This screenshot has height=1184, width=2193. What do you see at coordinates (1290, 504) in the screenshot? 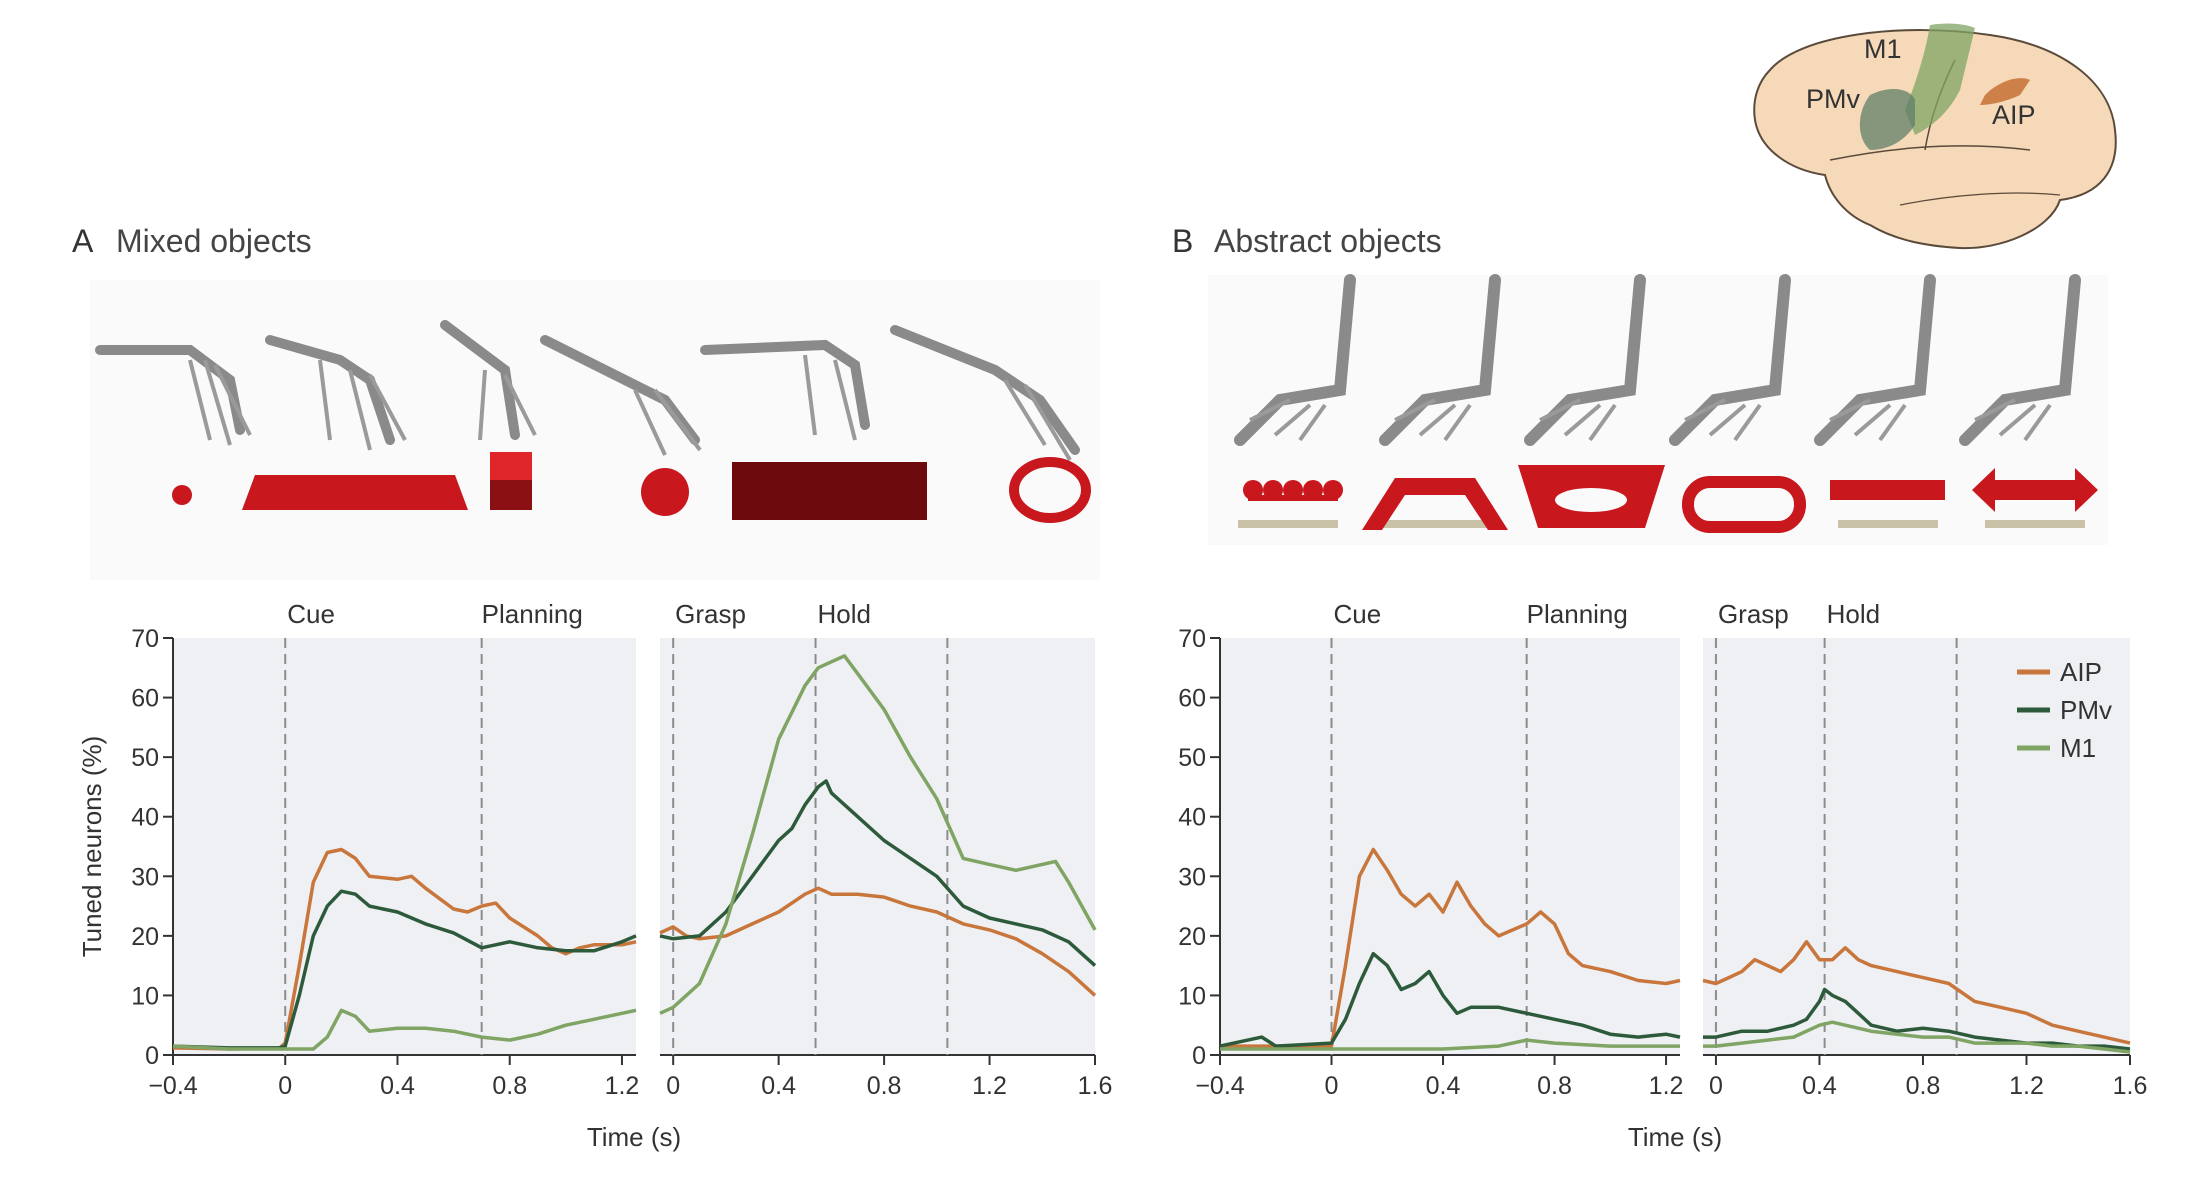
I see `balls-on-rod-object` at bounding box center [1290, 504].